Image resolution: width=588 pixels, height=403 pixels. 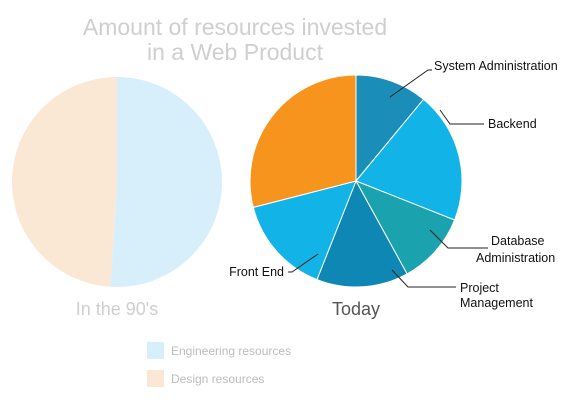 What do you see at coordinates (390, 128) in the screenshot?
I see `pie-slice-system-administration` at bounding box center [390, 128].